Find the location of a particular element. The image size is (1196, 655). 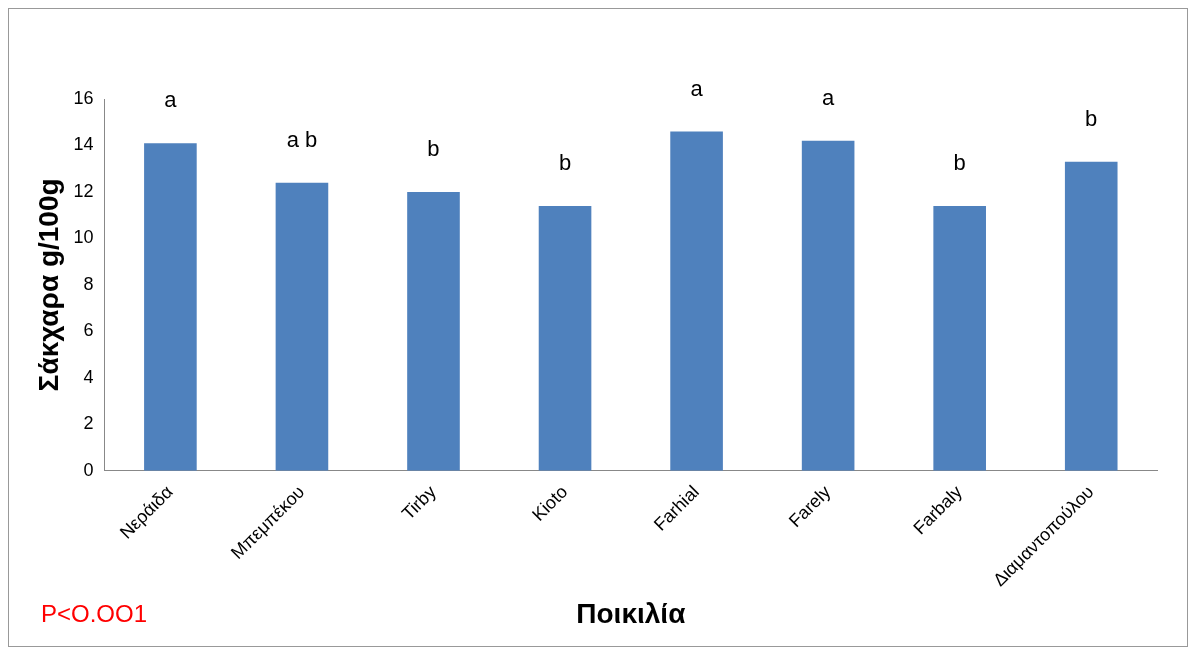

y-tick-label: 0 is located at coordinates (88, 469).